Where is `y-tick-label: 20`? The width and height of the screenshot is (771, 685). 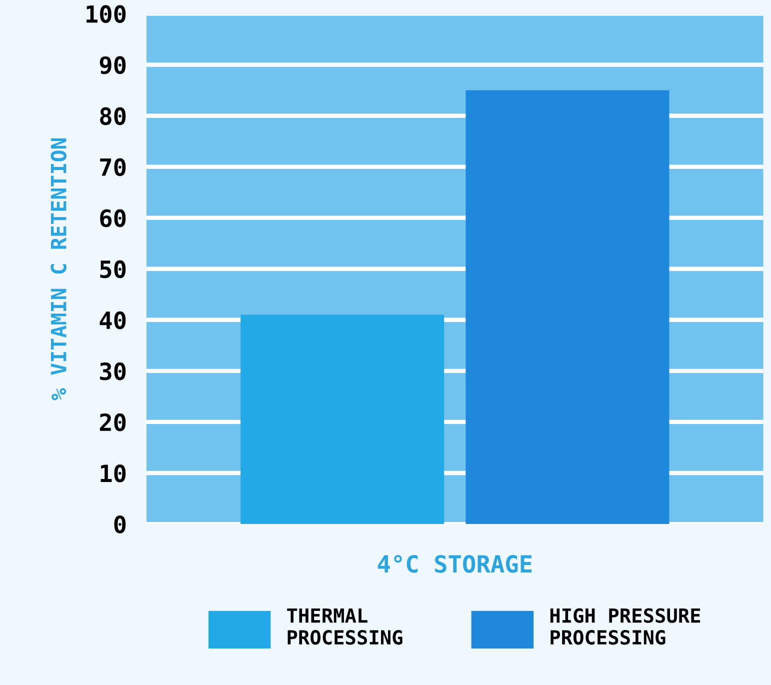 y-tick-label: 20 is located at coordinates (113, 422).